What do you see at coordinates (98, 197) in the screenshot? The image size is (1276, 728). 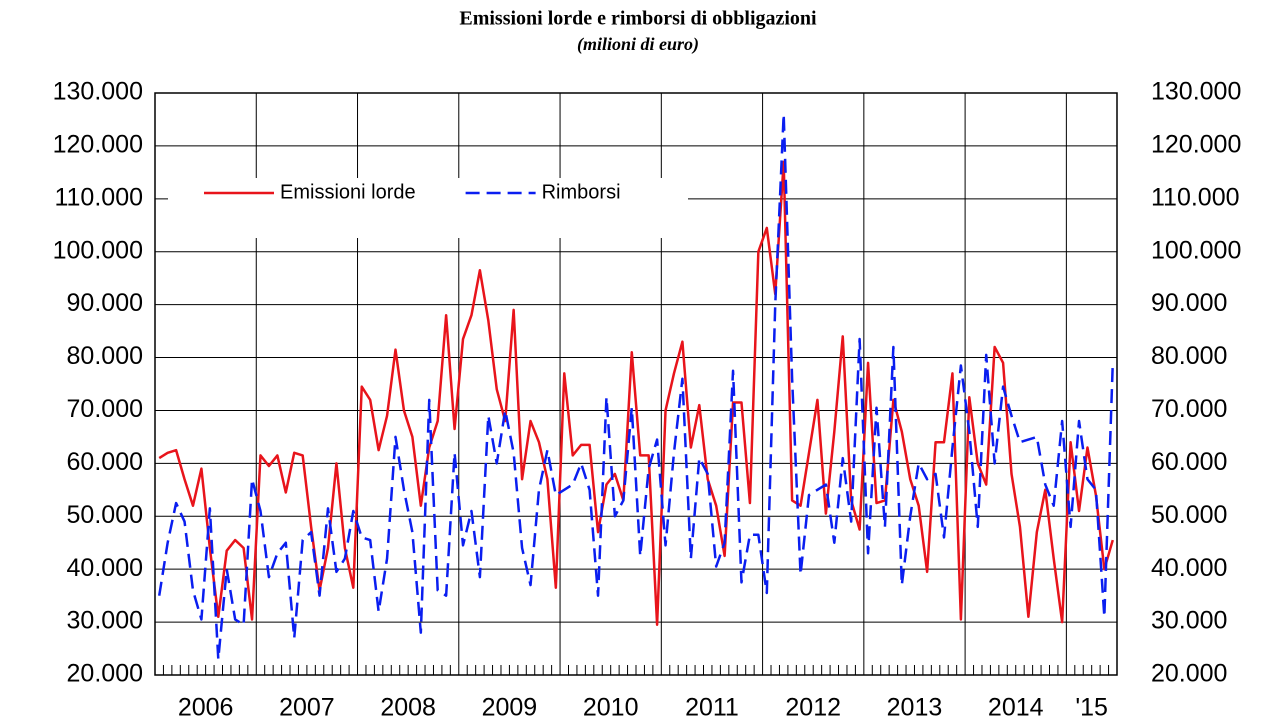 I see `y-tick-label: 110.000` at bounding box center [98, 197].